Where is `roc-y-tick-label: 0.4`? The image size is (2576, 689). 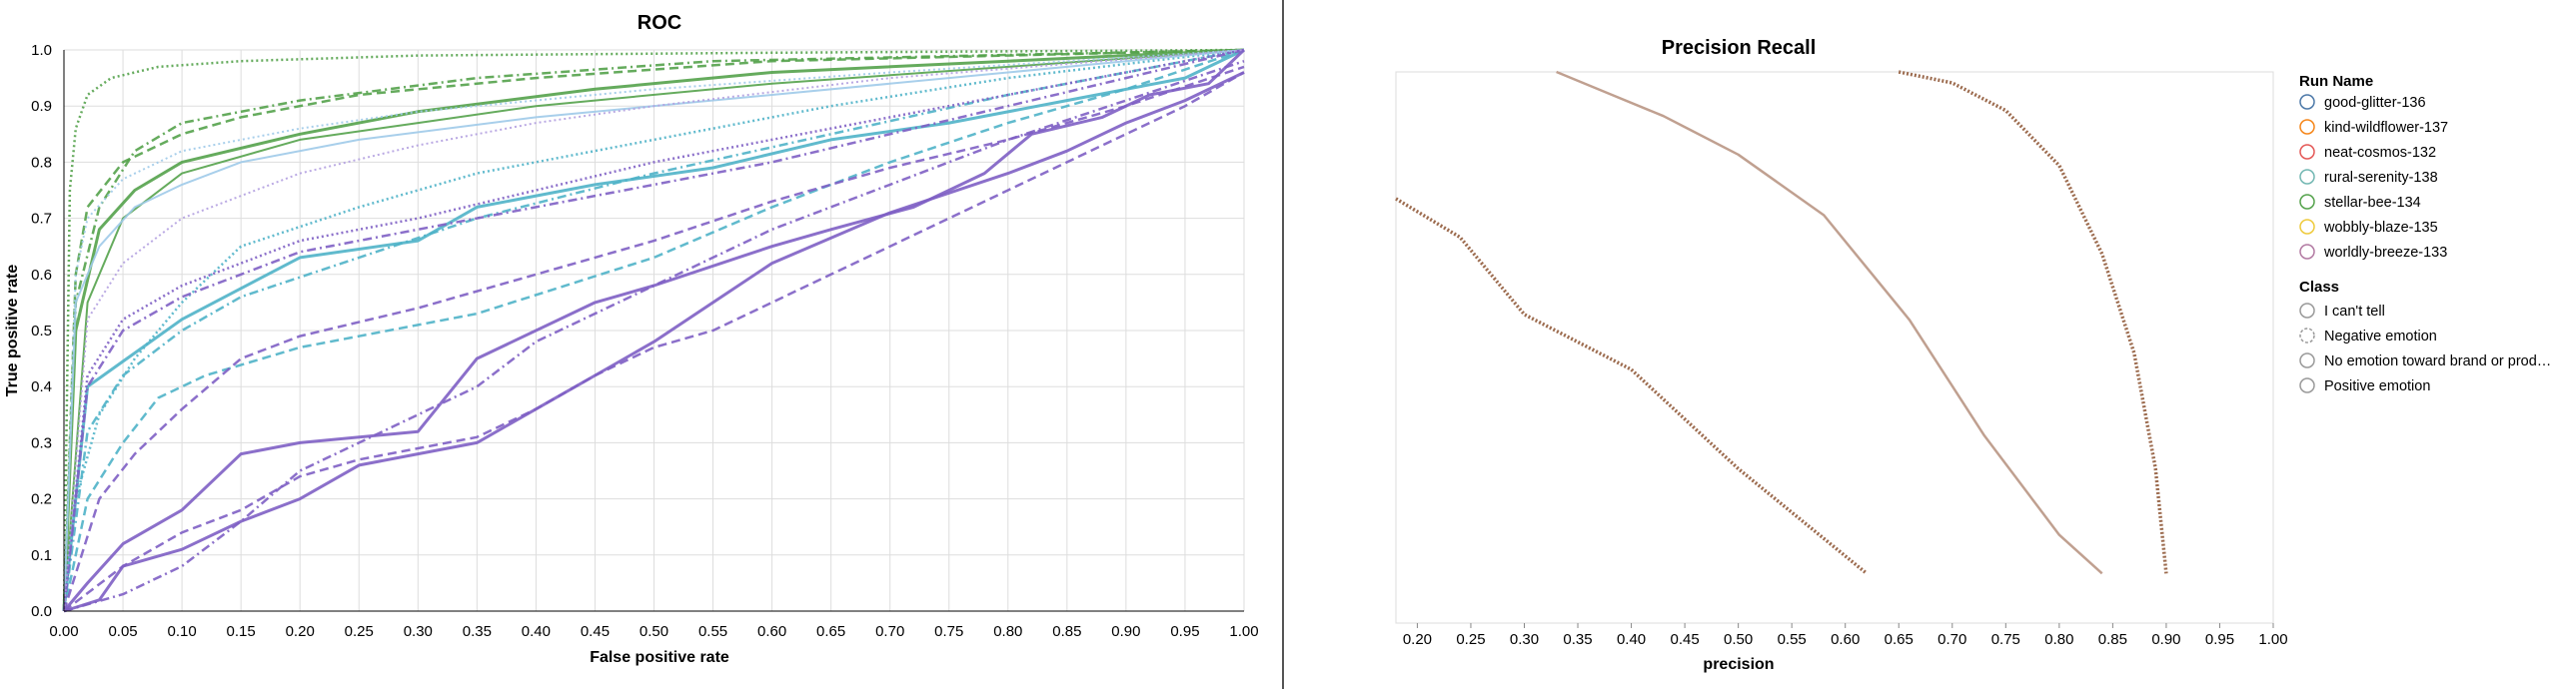
roc-y-tick-label: 0.4 is located at coordinates (41, 386).